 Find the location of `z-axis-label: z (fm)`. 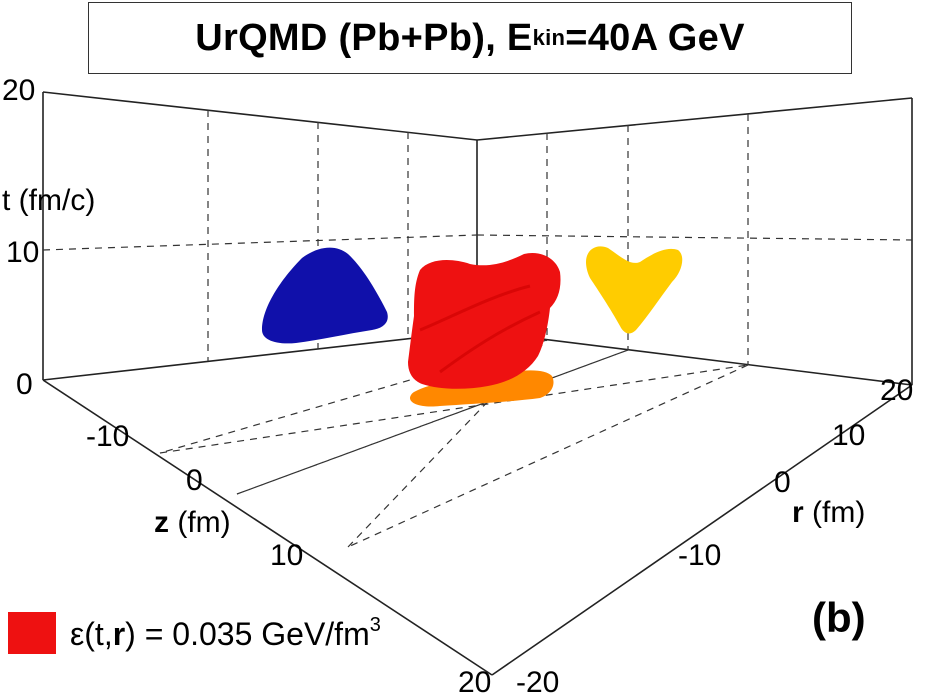

z-axis-label: z (fm) is located at coordinates (192, 522).